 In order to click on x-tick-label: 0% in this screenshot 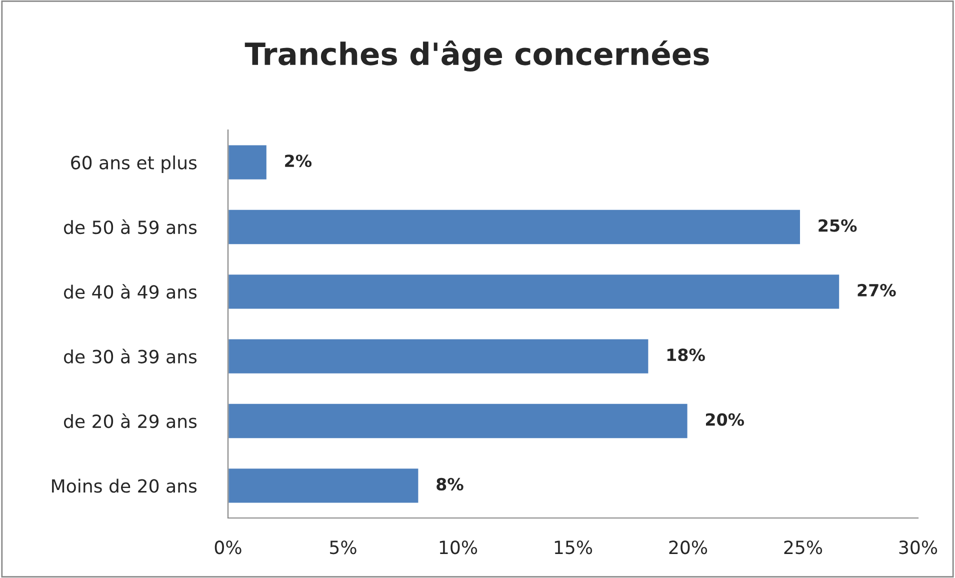, I will do `click(228, 547)`.